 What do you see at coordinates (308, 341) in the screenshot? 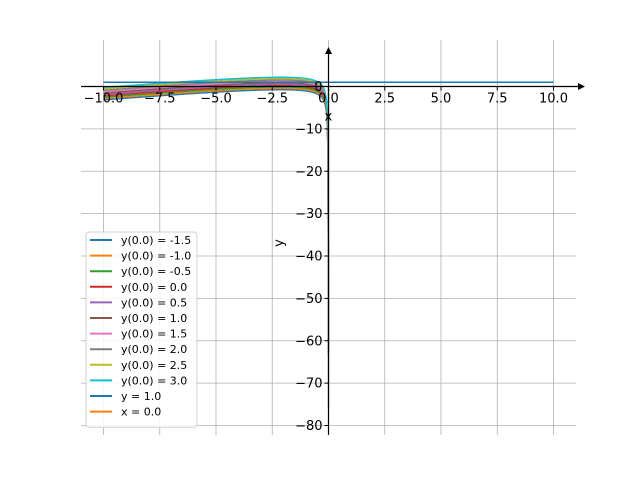
I see `y-tick-label-6: −60` at bounding box center [308, 341].